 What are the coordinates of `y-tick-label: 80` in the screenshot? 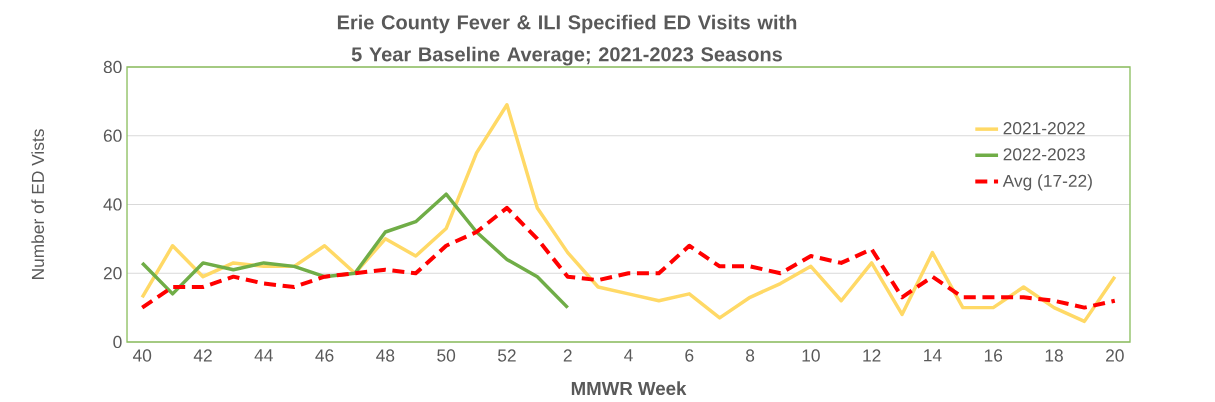 It's located at (112, 67).